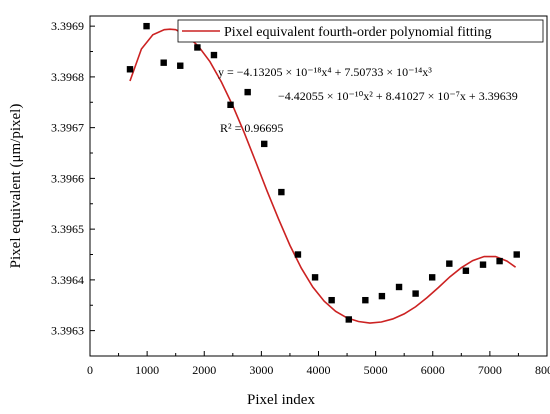  Describe the element at coordinates (147, 370) in the screenshot. I see `x-tick-label: 1000` at that location.